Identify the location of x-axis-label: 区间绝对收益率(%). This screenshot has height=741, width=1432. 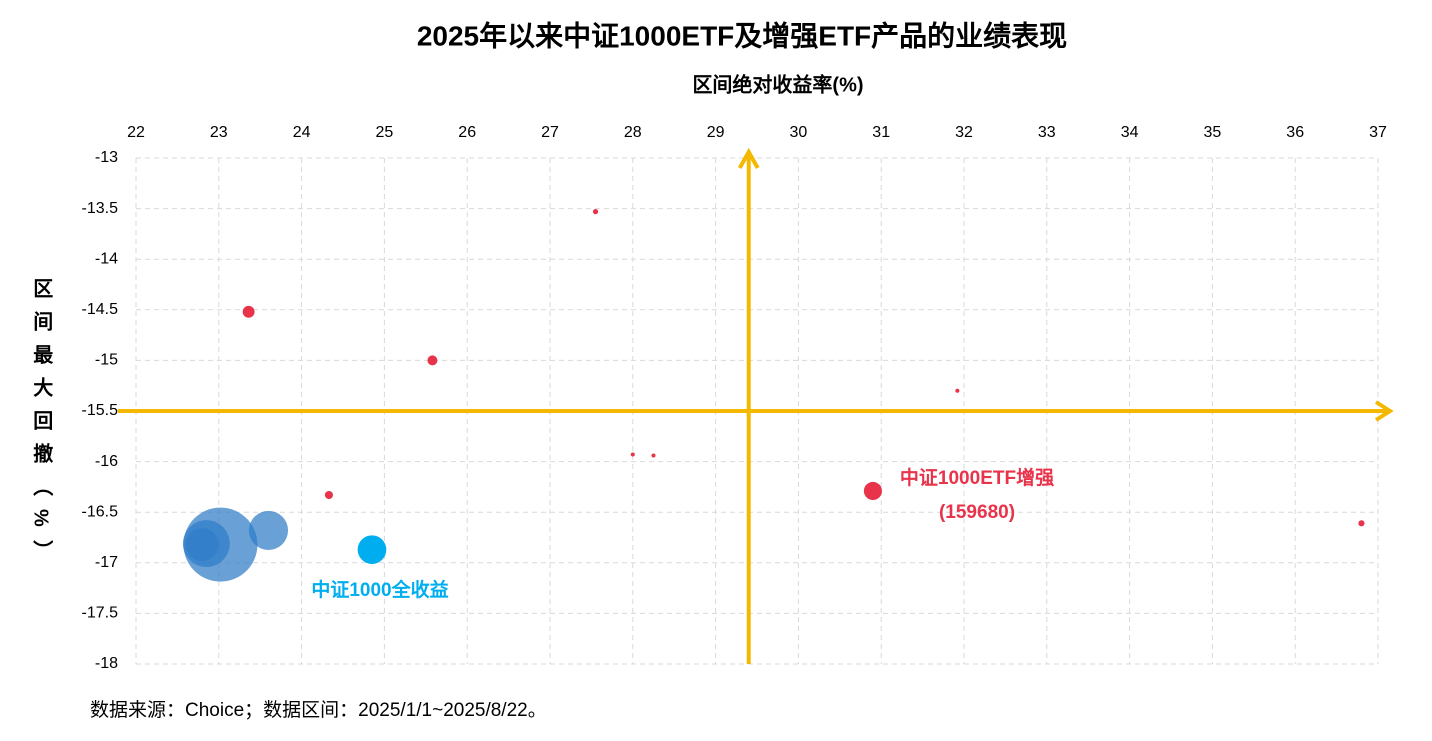
(777, 84).